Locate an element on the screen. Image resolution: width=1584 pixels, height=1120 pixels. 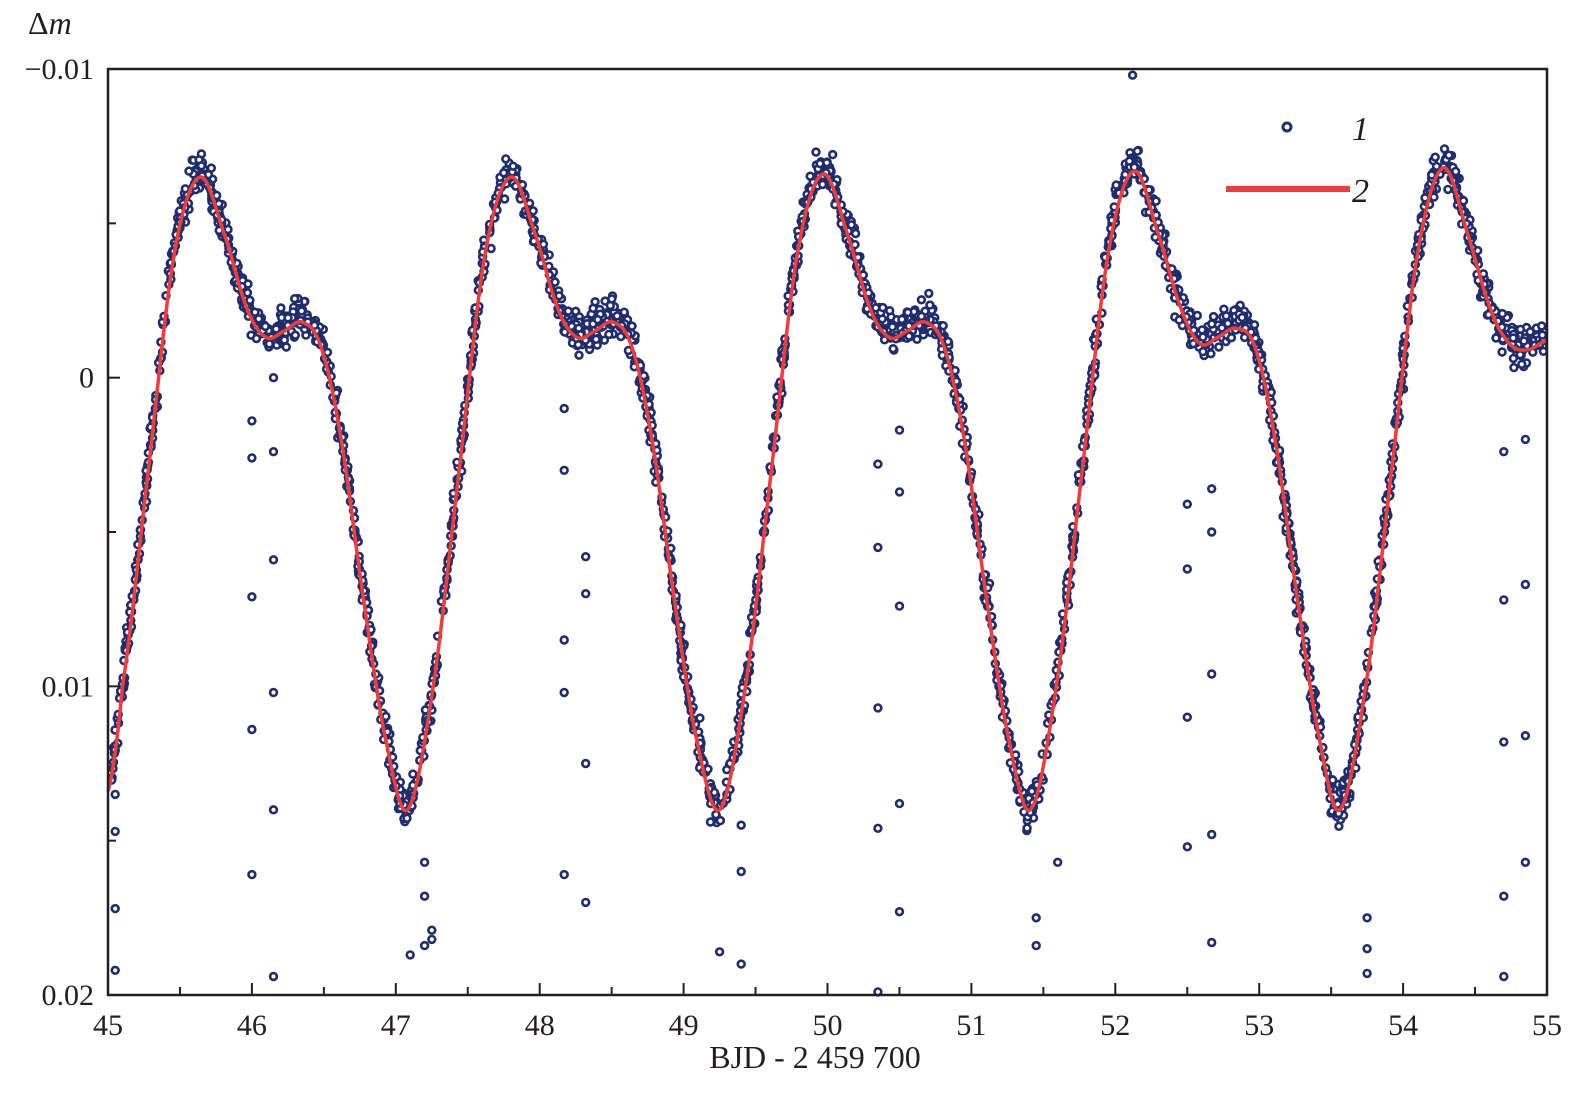
y-tick-label: 0.01 is located at coordinates (68, 686).